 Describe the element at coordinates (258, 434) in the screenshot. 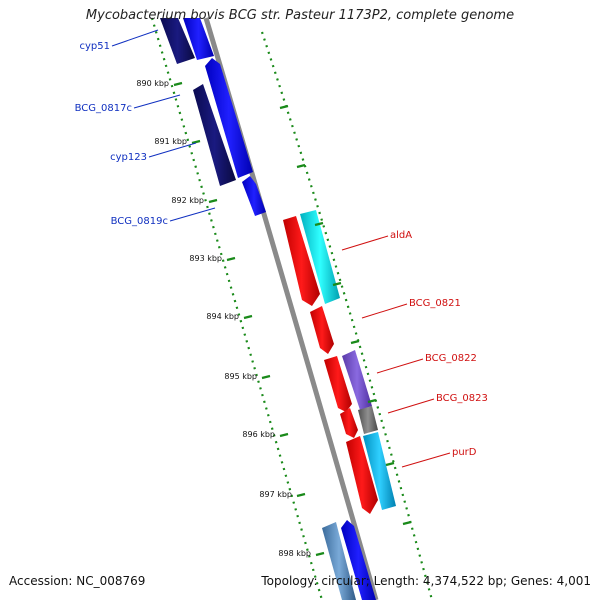

I see `kbp-tick-label: 896 kbp` at that location.